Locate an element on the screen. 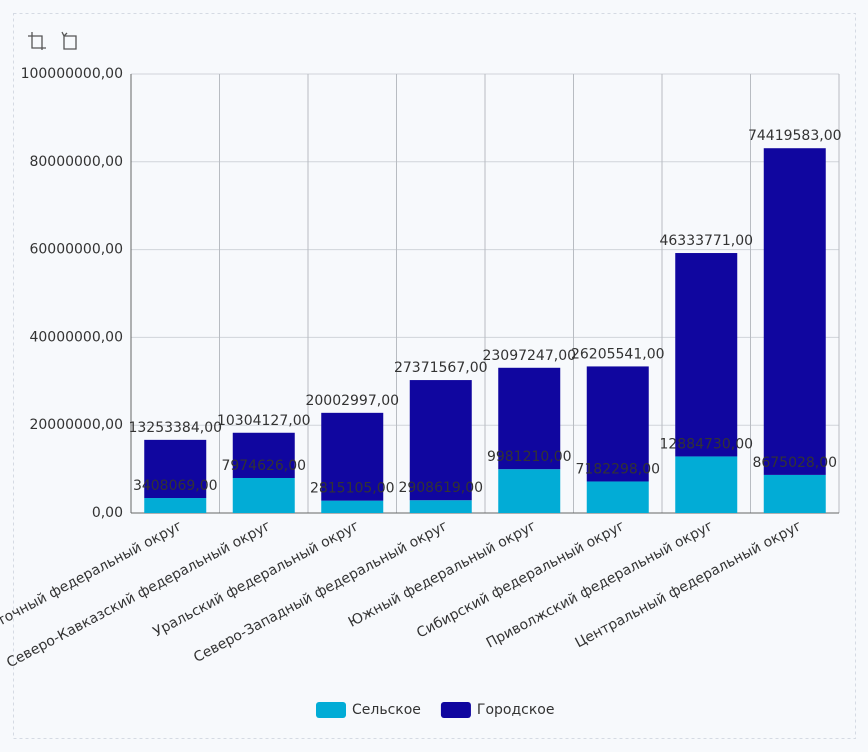 Image resolution: width=868 pixels, height=752 pixels. y-tick-label: 40000000,00 is located at coordinates (76, 337).